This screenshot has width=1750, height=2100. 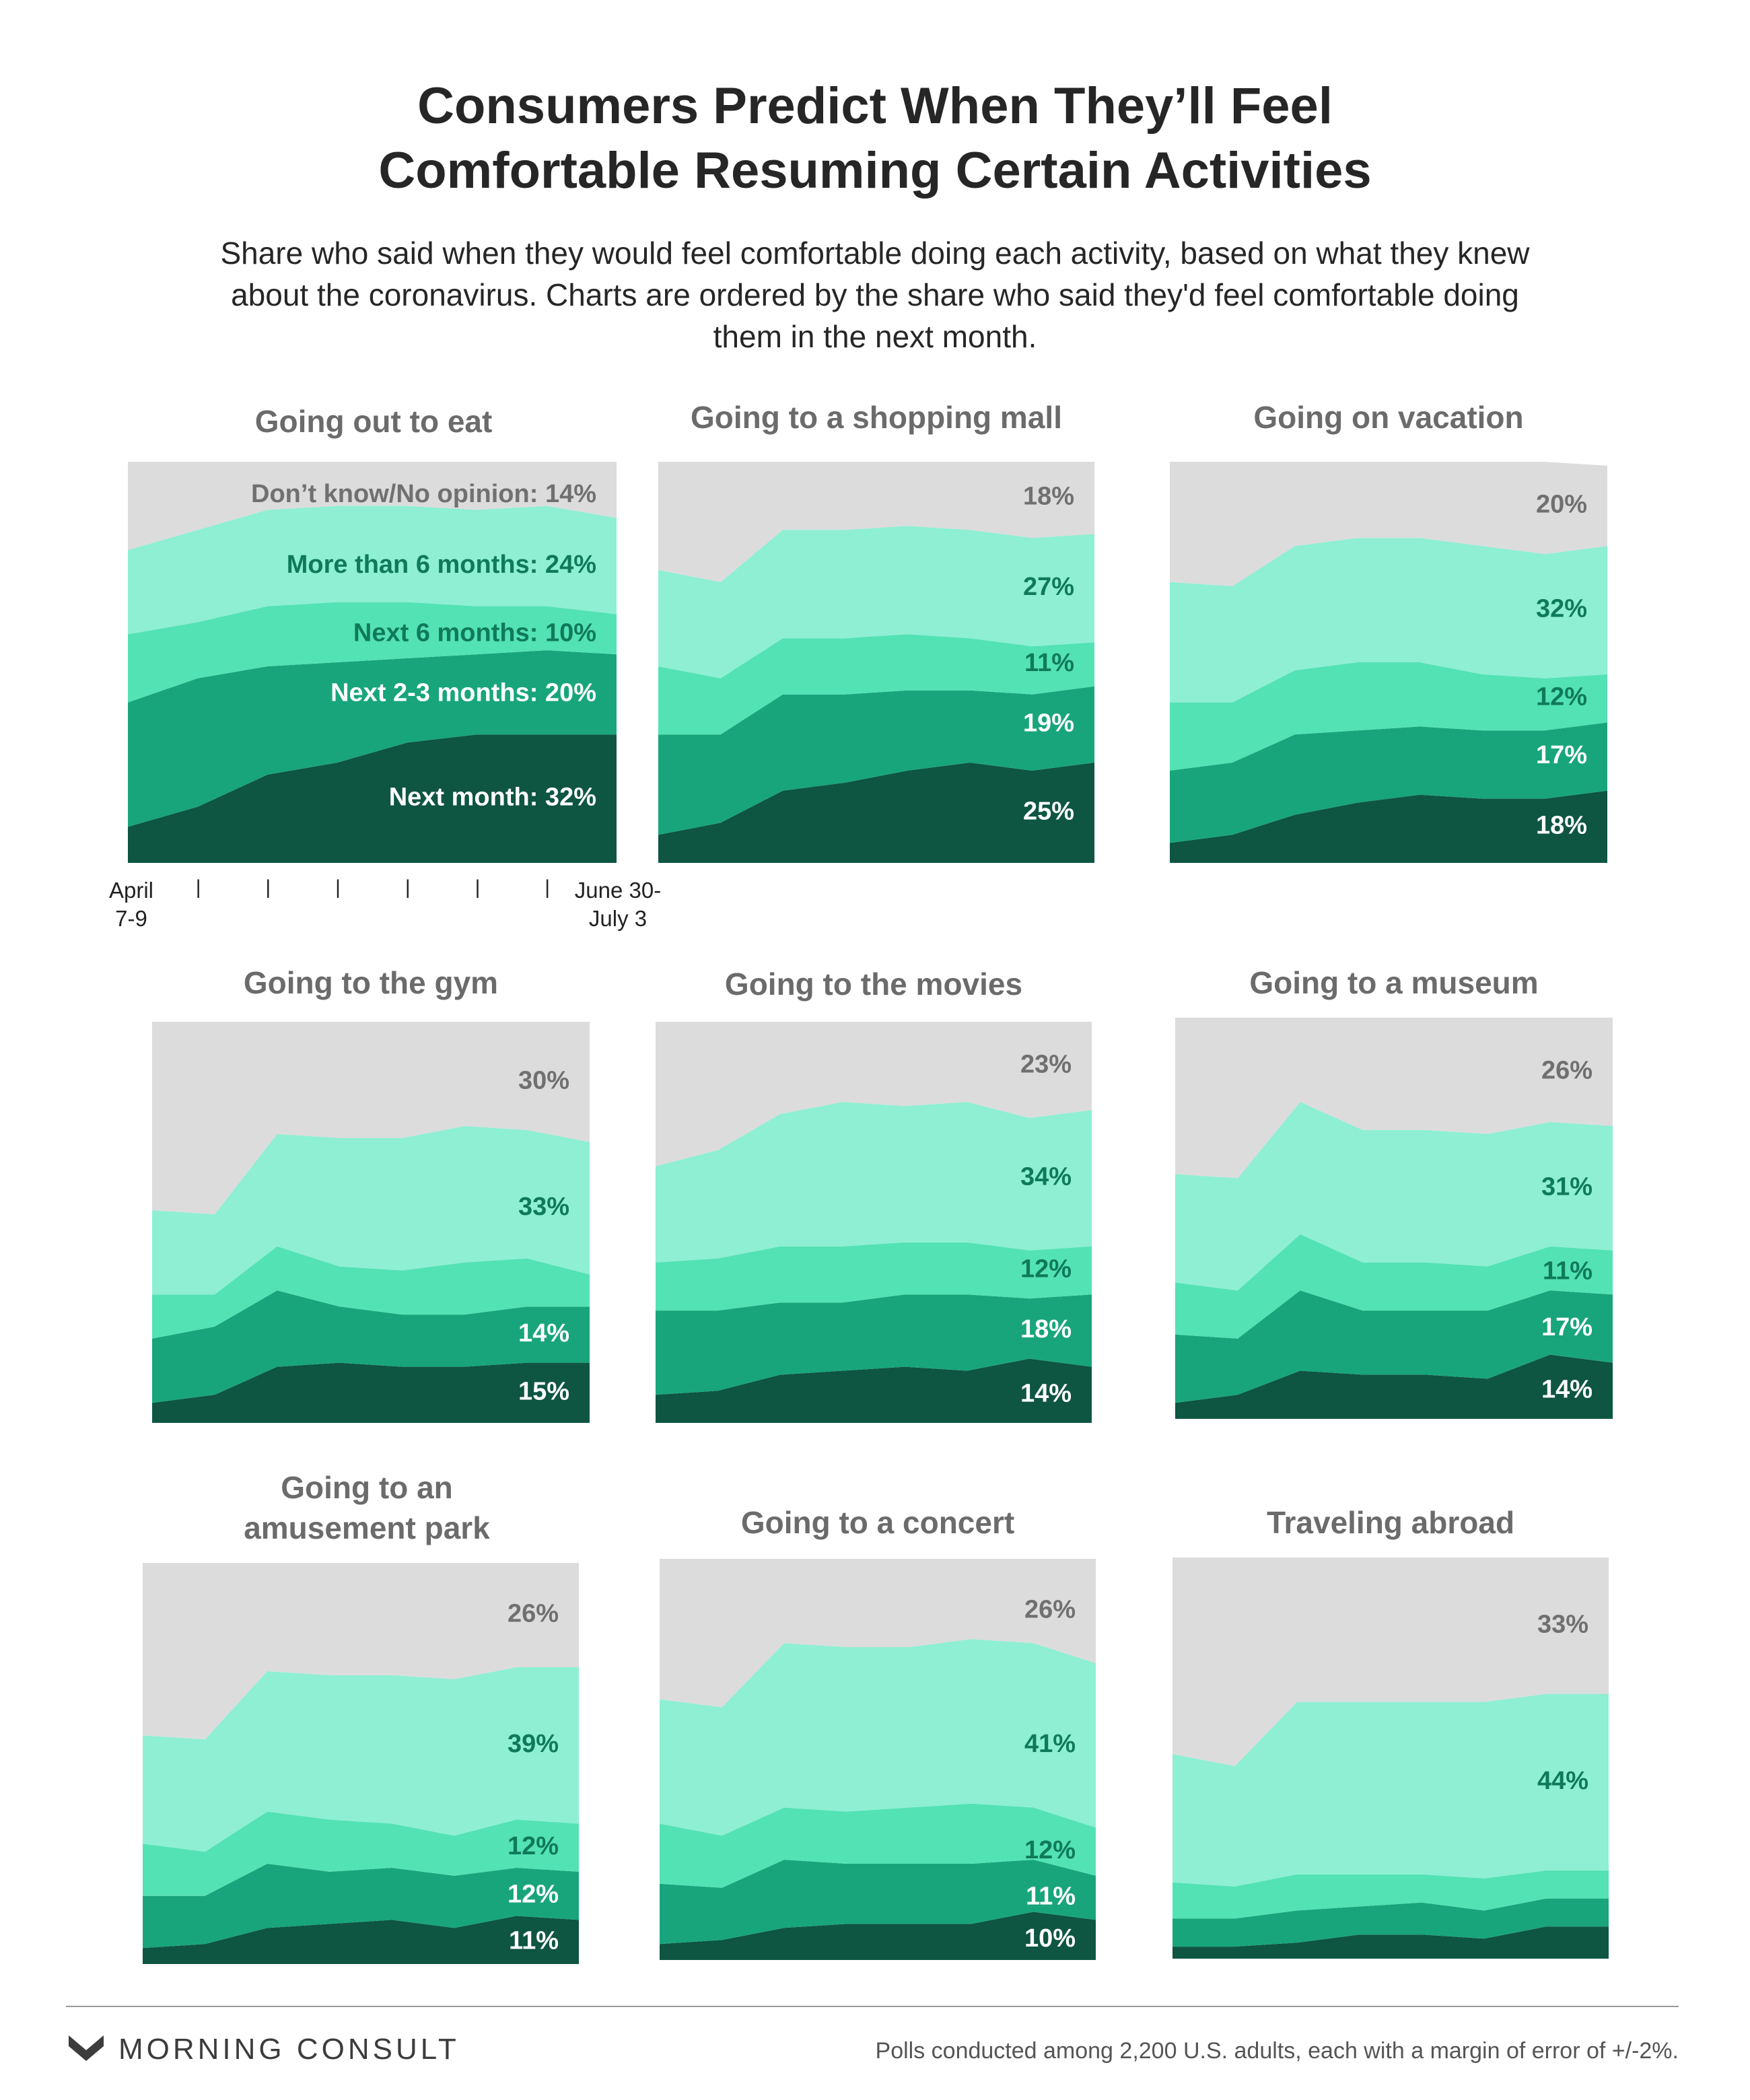 What do you see at coordinates (1388, 524) in the screenshot?
I see `area-vacation-dont-know` at bounding box center [1388, 524].